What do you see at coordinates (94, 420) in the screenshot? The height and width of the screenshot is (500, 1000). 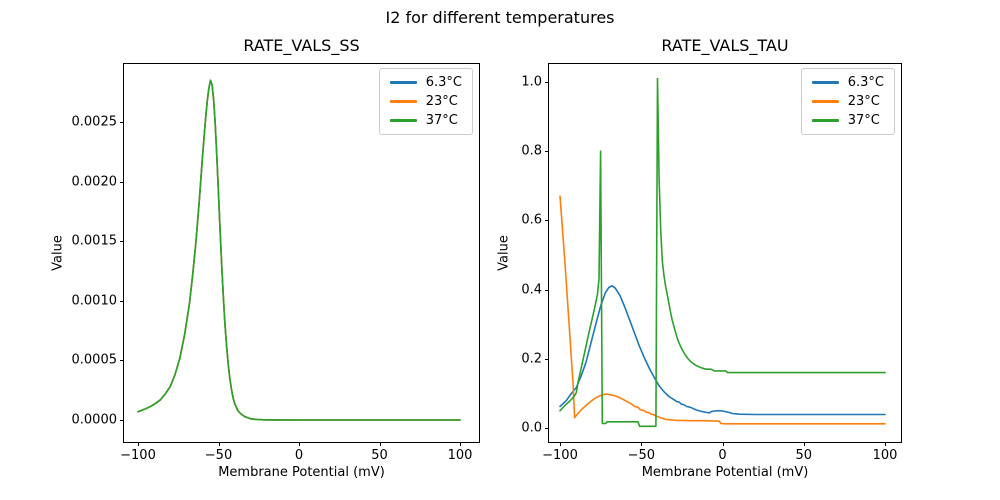 I see `y-tick-label: 0.0000` at bounding box center [94, 420].